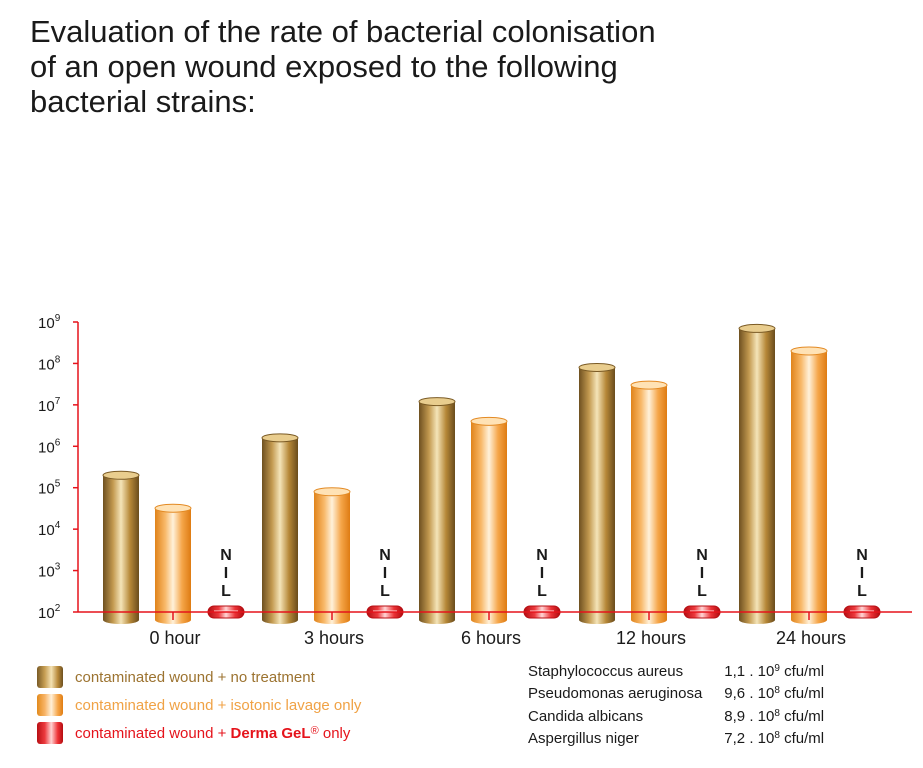 This screenshot has height=768, width=923. What do you see at coordinates (774, 716) in the screenshot?
I see `strain-concentration: 8,9 . 108 cfu/ml` at bounding box center [774, 716].